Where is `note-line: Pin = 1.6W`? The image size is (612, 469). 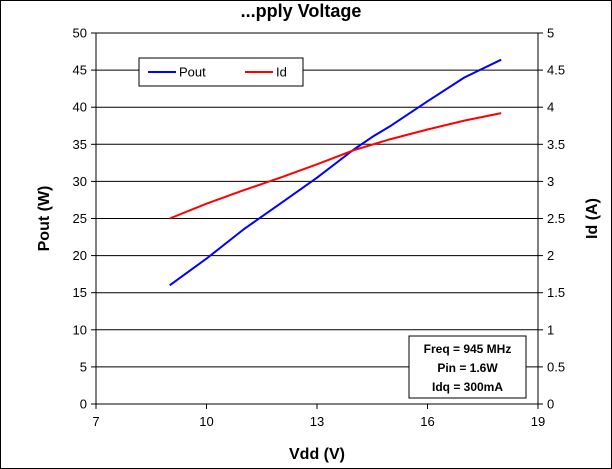
note-line: Pin = 1.6W is located at coordinates (467, 368).